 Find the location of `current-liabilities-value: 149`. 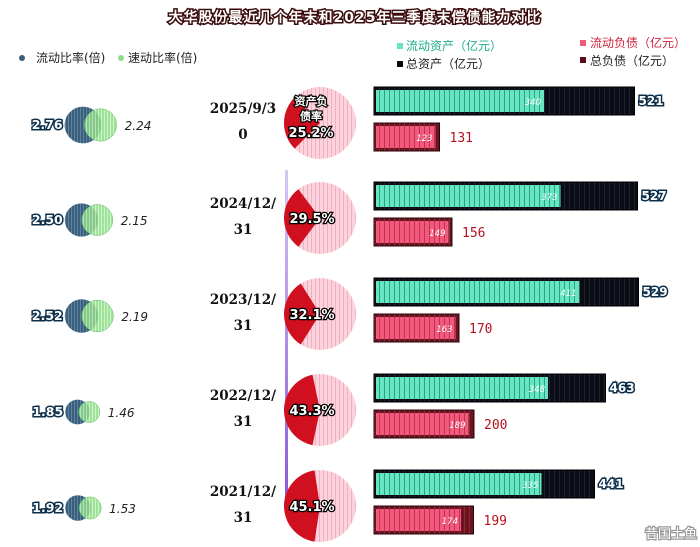

current-liabilities-value: 149 is located at coordinates (437, 234).